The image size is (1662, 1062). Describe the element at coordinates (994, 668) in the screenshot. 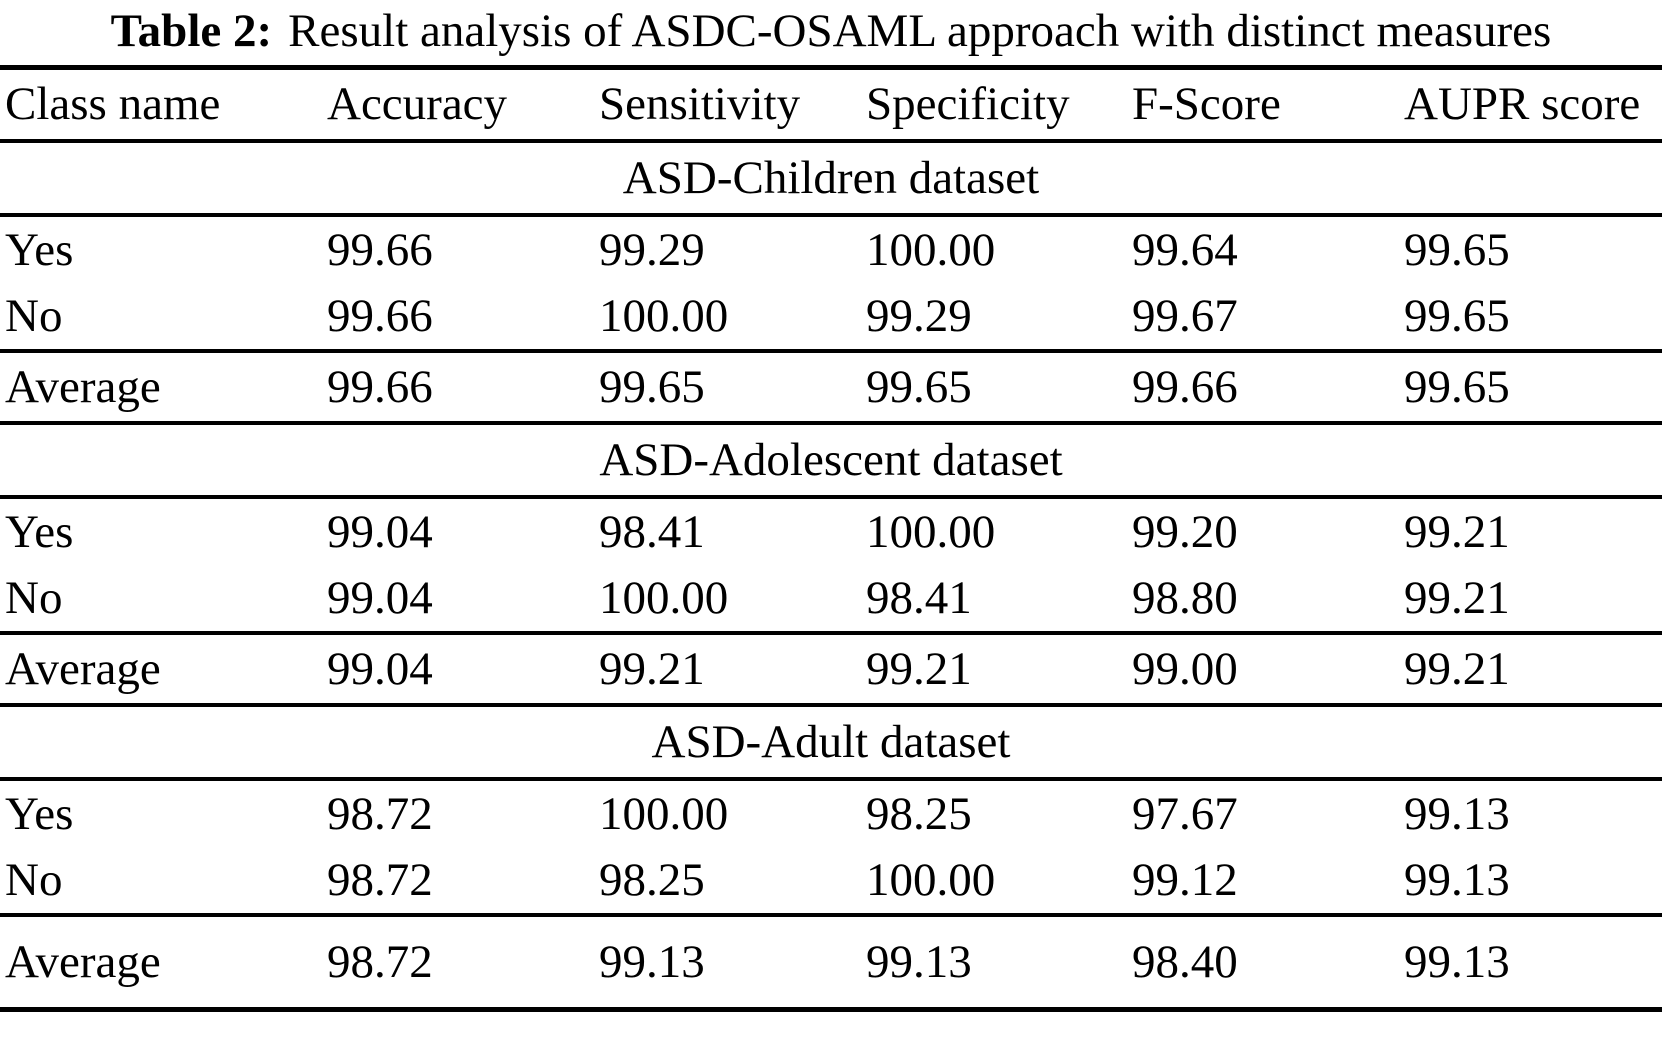

I see `specificity-cell: 99.21` at that location.